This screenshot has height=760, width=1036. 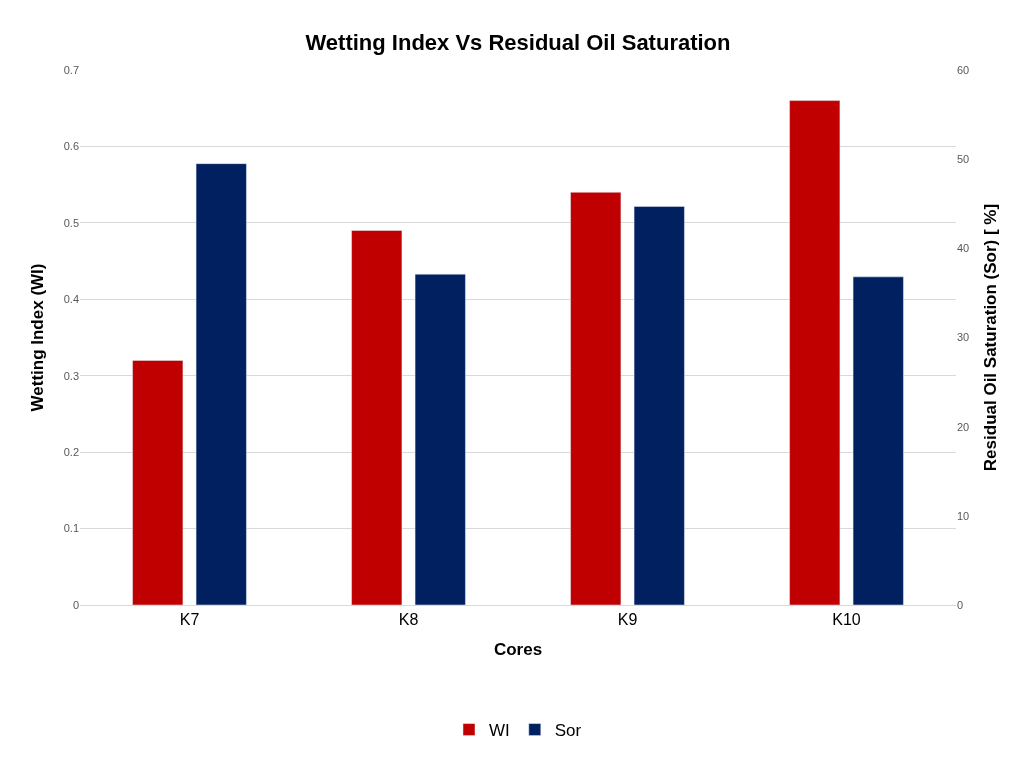 I want to click on y2-axis-title: Residual Oil Saturation (Sor) [ %], so click(x=990, y=337).